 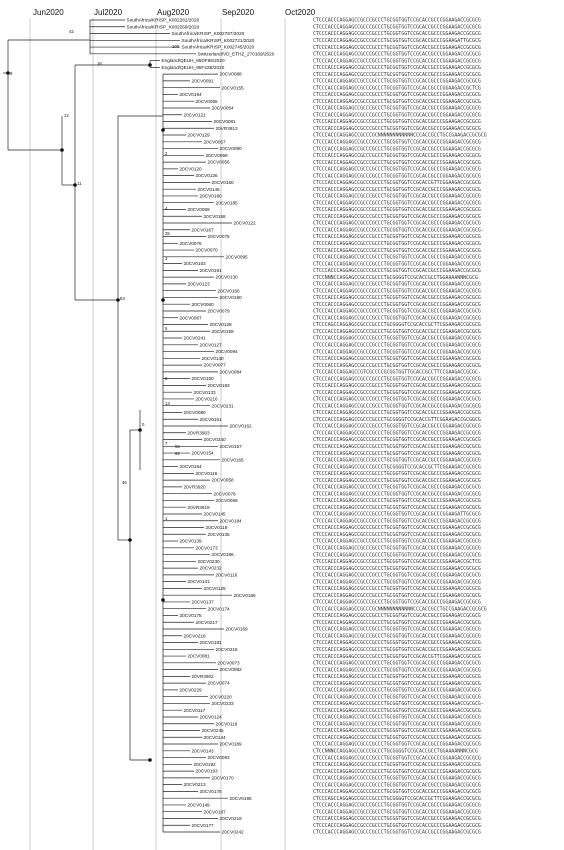 What do you see at coordinates (207, 101) in the screenshot?
I see `tip-label: 20CV0055` at bounding box center [207, 101].